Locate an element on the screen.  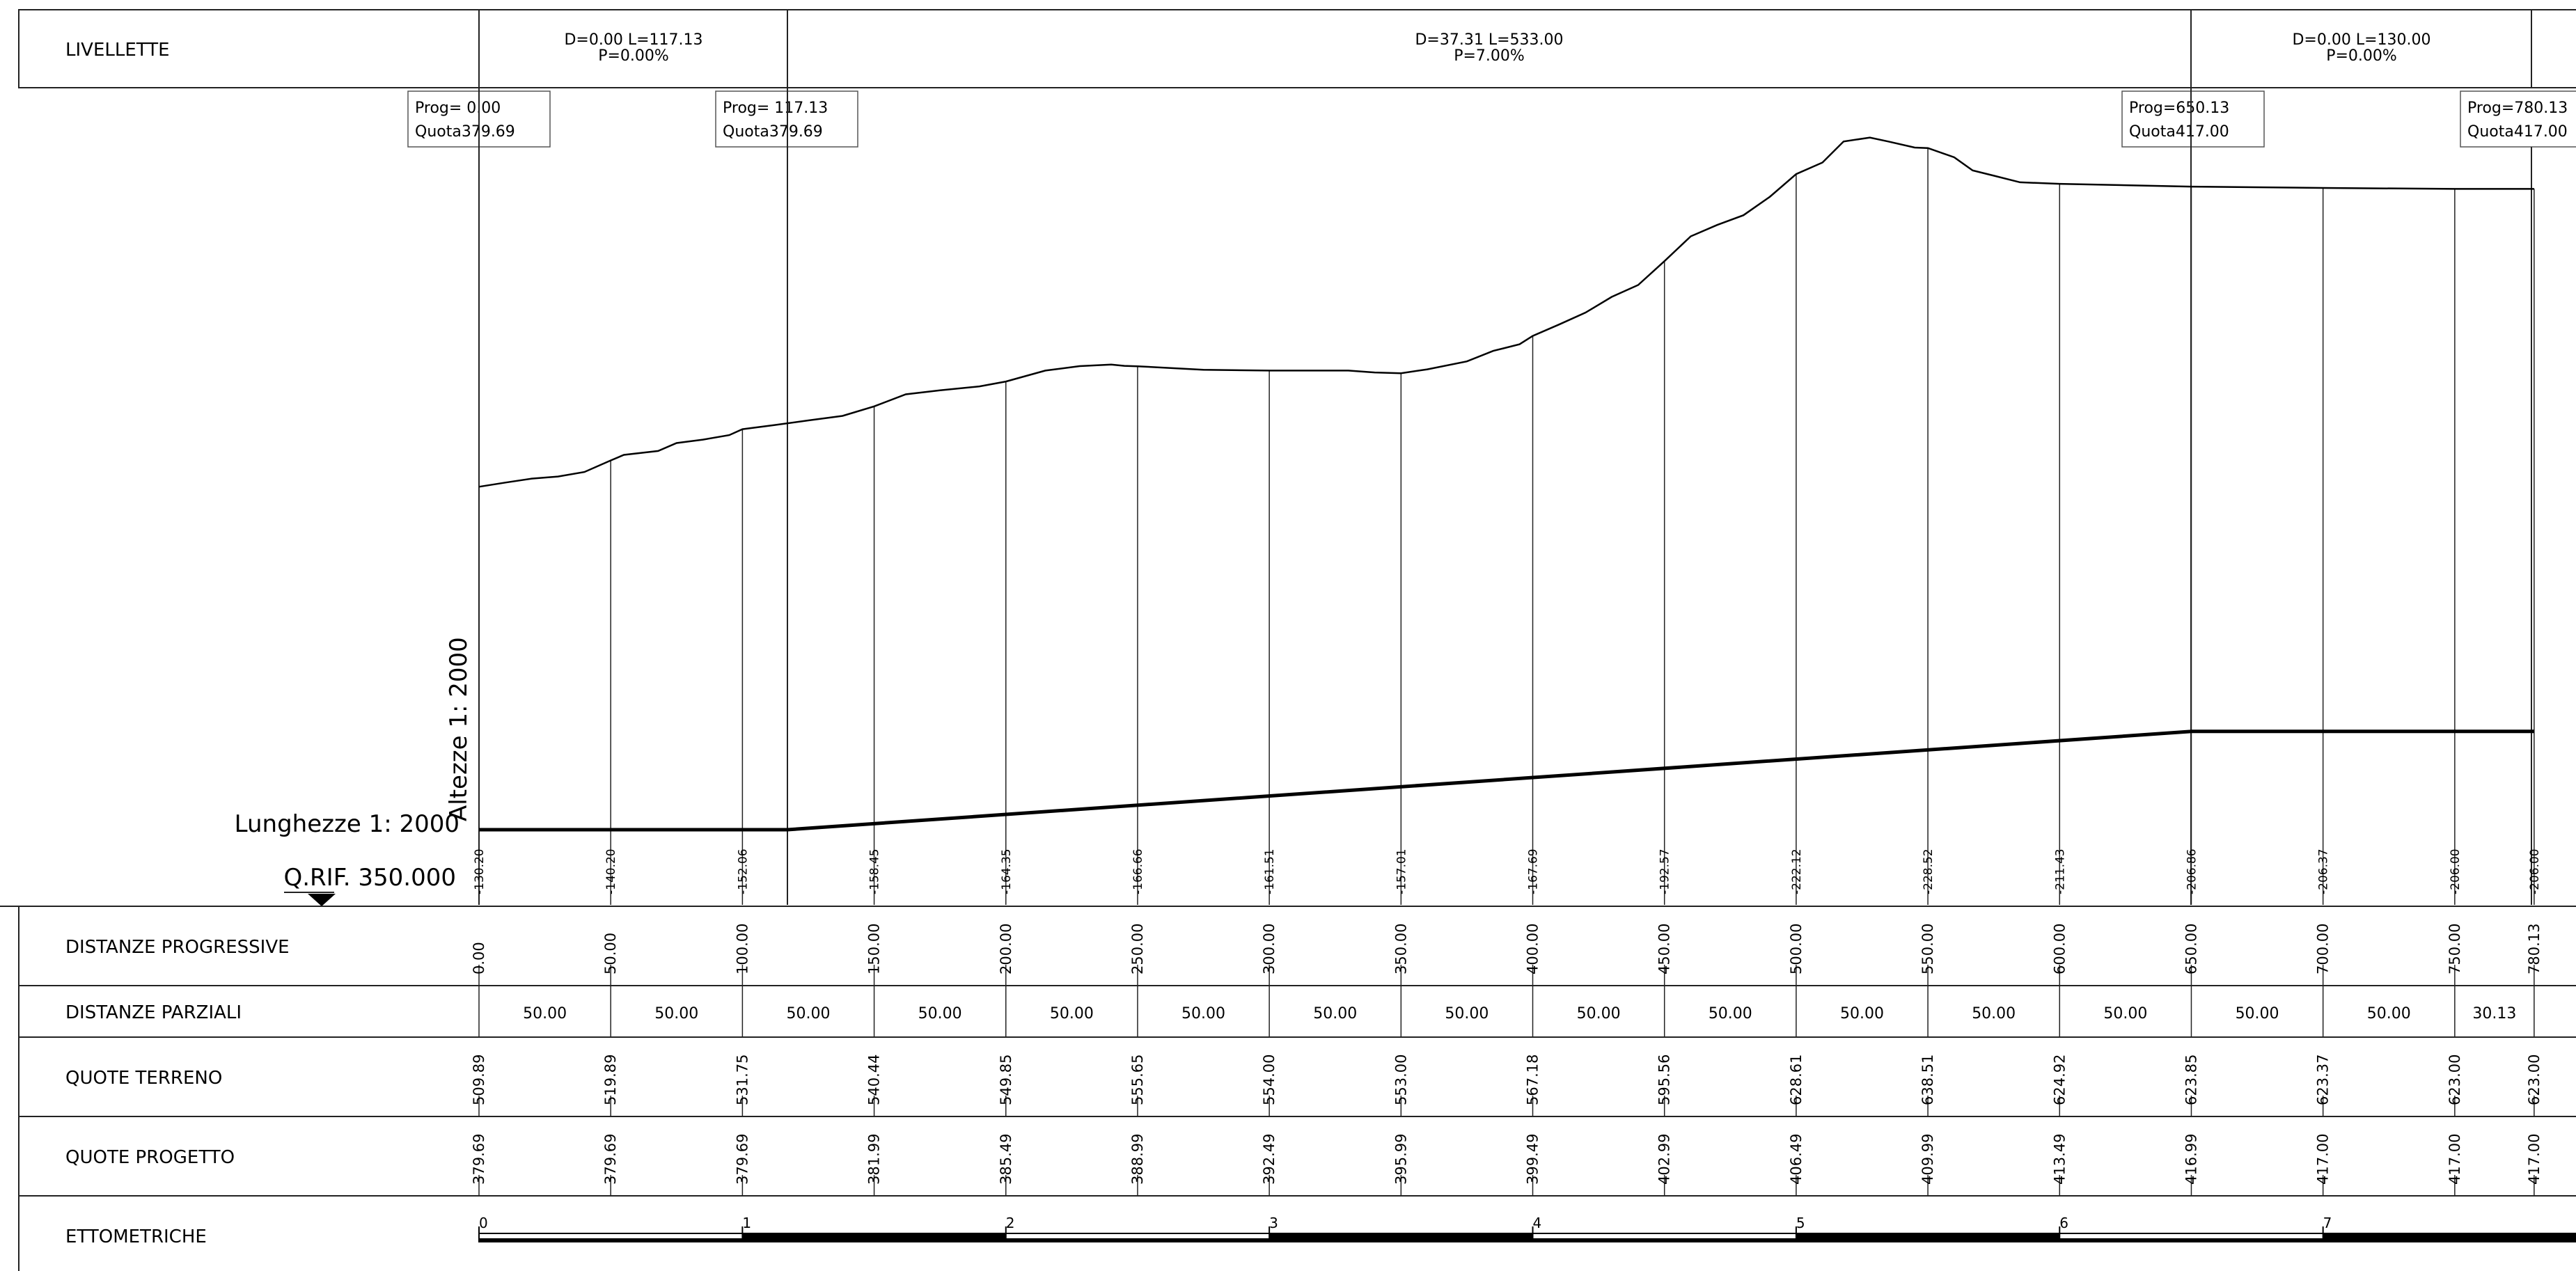
lunghezze-scale: Lunghezze 1: 2000 is located at coordinates (347, 824).